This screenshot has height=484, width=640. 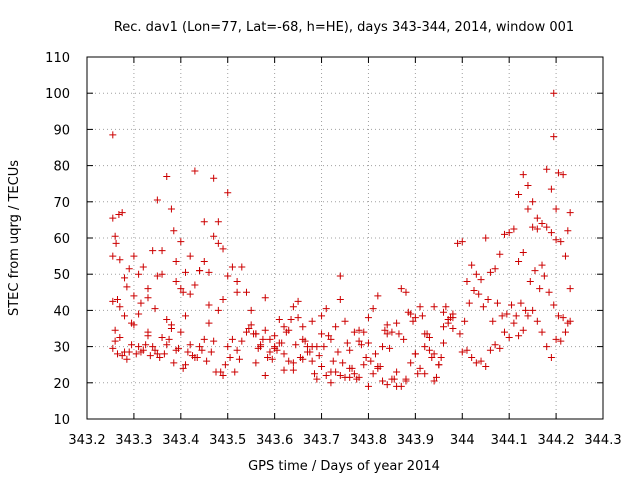 What do you see at coordinates (57, 94) in the screenshot?
I see `y-tick-label: 100` at bounding box center [57, 94].